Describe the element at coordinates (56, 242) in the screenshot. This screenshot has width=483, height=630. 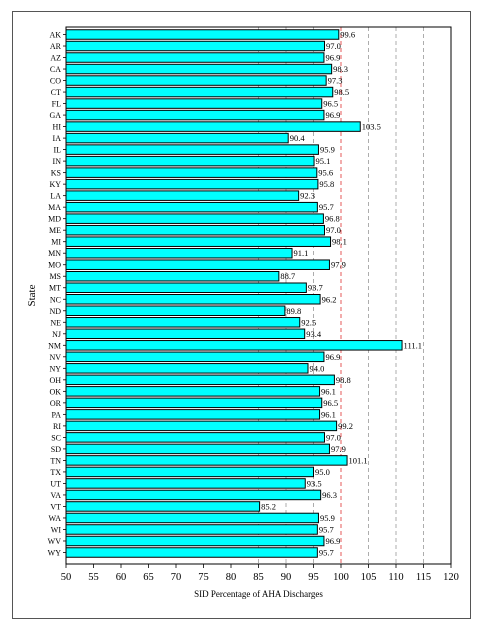
I see `y-tick-label-MI: MI` at that location.